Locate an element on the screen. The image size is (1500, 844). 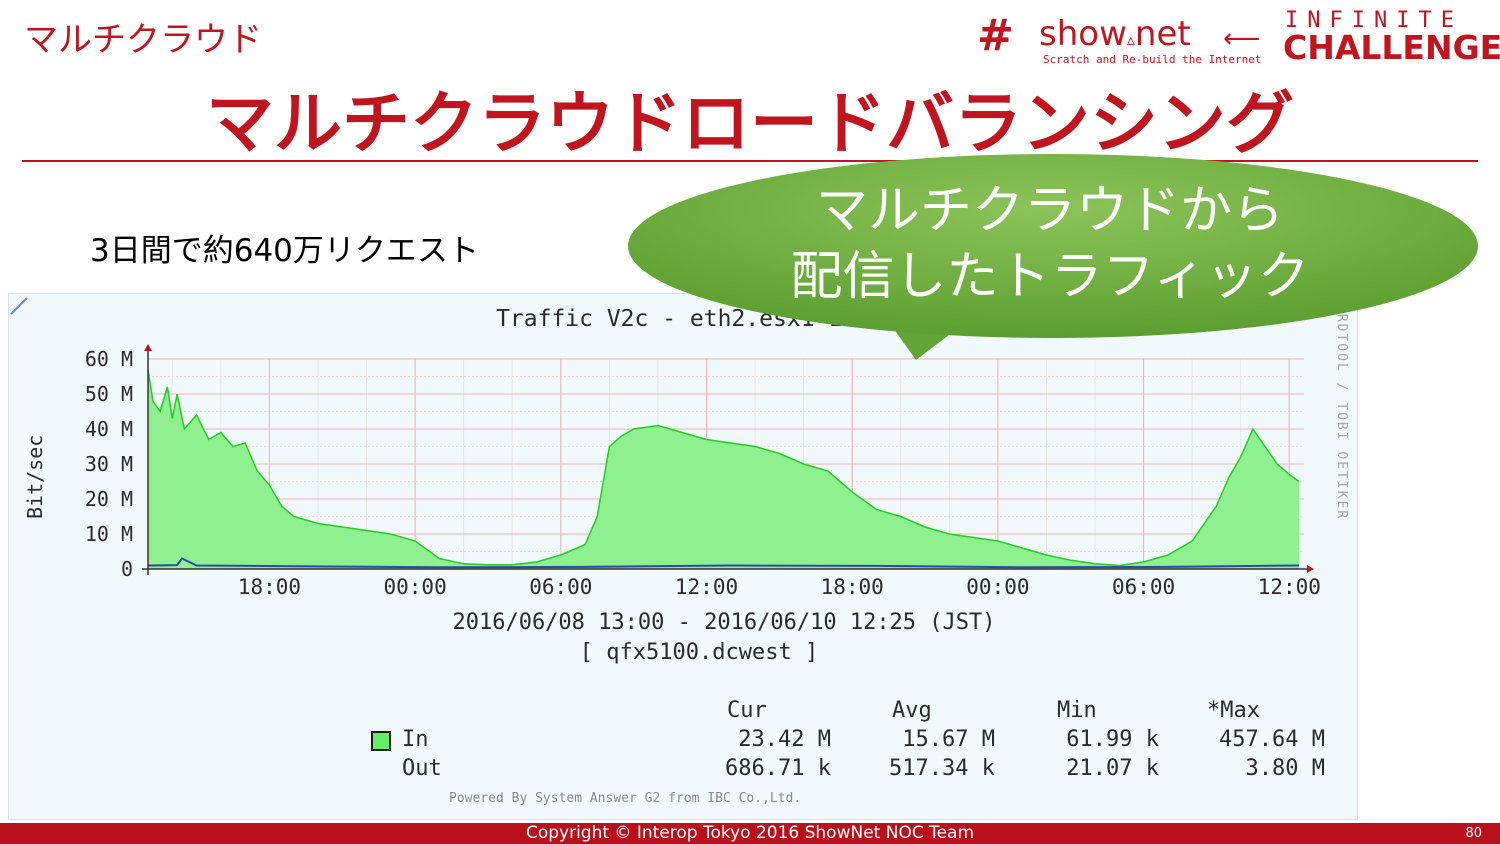
y-axis-arrow is located at coordinates (148, 347).